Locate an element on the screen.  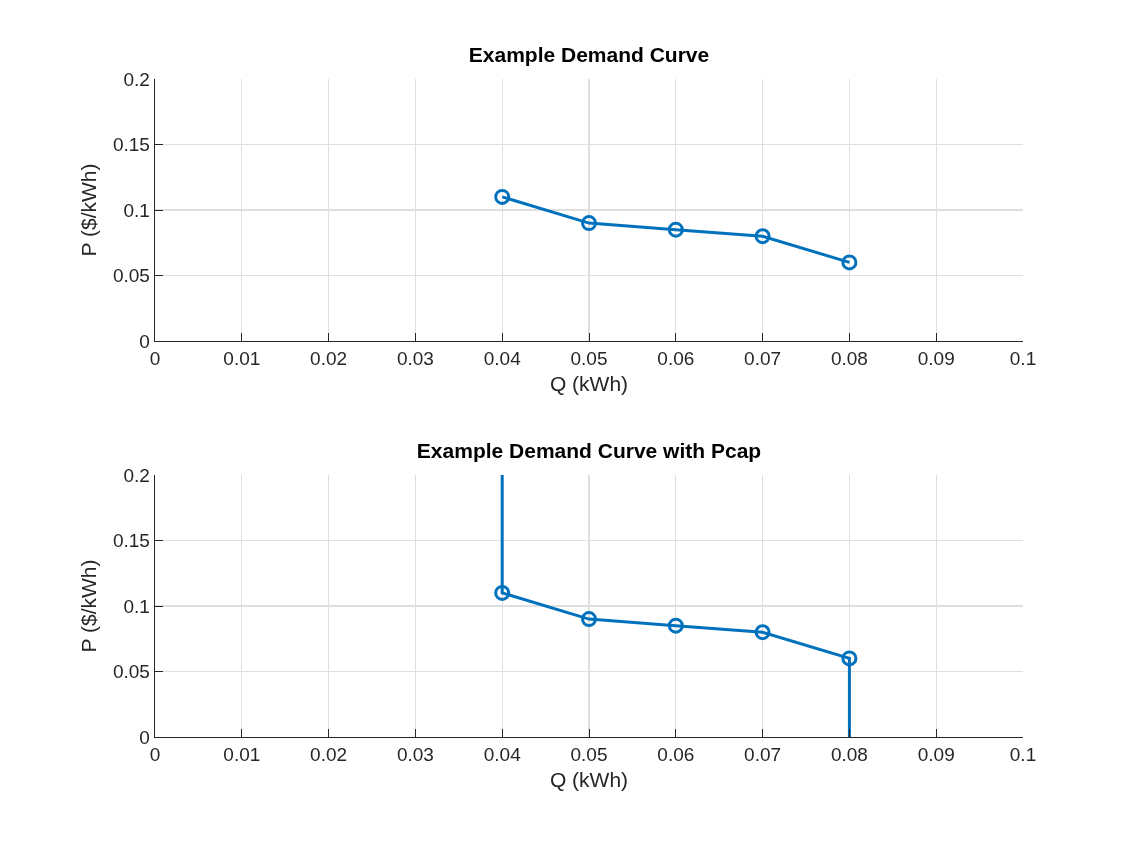
chart-title: Example Demand Curve is located at coordinates (589, 55).